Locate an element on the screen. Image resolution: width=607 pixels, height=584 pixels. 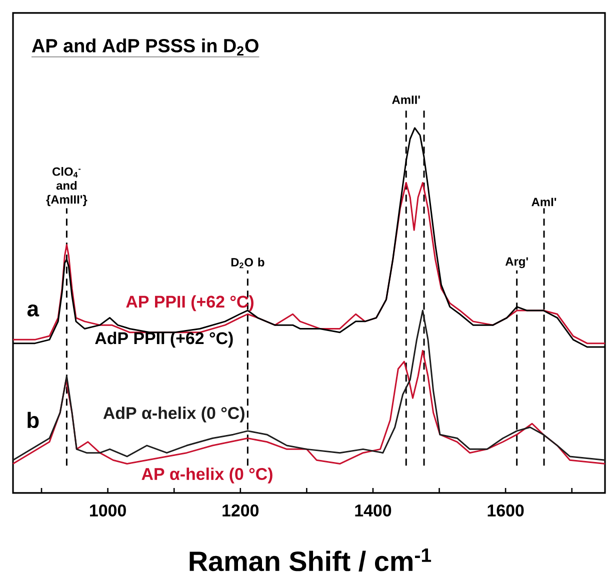
annotation: a is located at coordinates (33, 310).